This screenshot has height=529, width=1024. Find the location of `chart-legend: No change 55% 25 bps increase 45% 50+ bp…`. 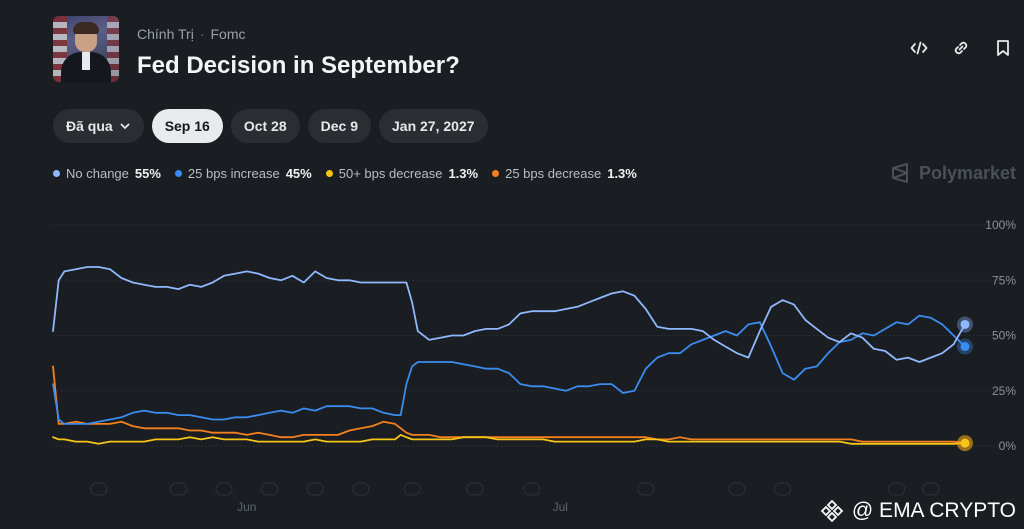

chart-legend: No change 55% 25 bps increase 45% 50+ bp… is located at coordinates (345, 173).